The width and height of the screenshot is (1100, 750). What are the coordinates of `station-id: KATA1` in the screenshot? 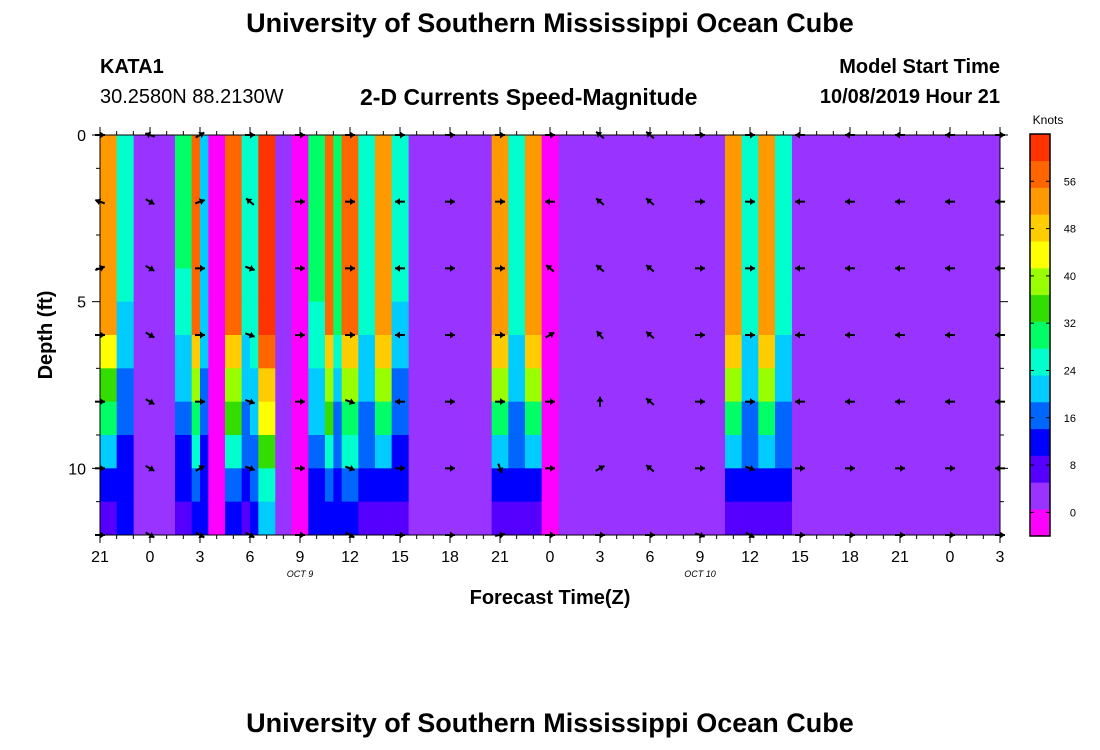 It's located at (132, 67).